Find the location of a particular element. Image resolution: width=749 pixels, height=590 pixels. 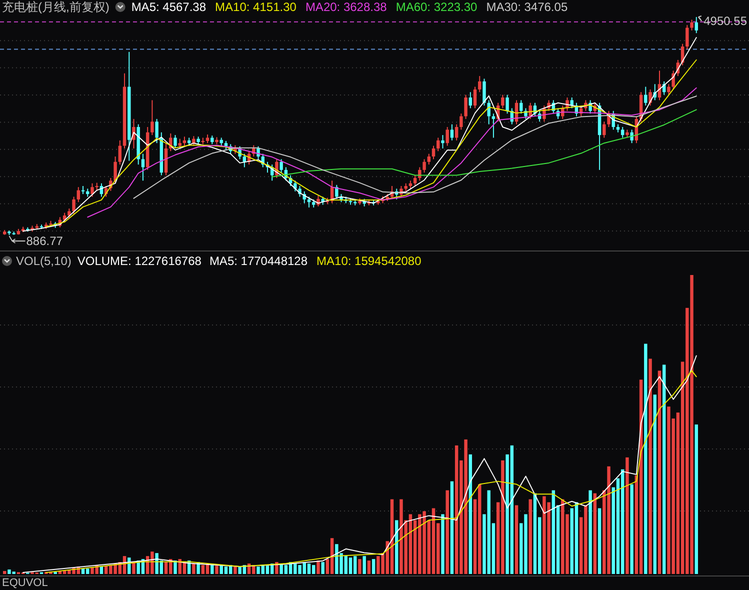

annotation: 4950.55 is located at coordinates (726, 21).